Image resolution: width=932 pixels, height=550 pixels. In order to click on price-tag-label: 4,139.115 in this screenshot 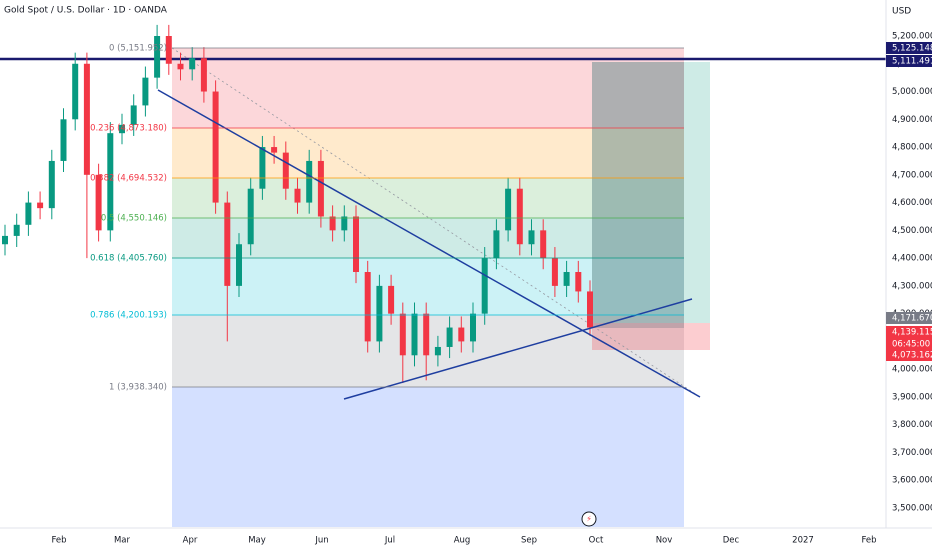, I will do `click(912, 333)`.